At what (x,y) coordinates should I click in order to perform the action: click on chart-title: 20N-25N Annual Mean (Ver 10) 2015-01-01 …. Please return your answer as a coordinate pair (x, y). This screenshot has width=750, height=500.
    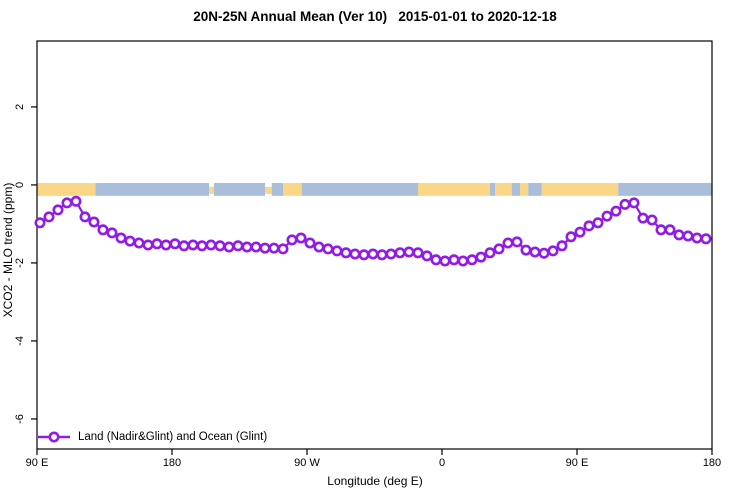
    Looking at the image, I should click on (375, 16).